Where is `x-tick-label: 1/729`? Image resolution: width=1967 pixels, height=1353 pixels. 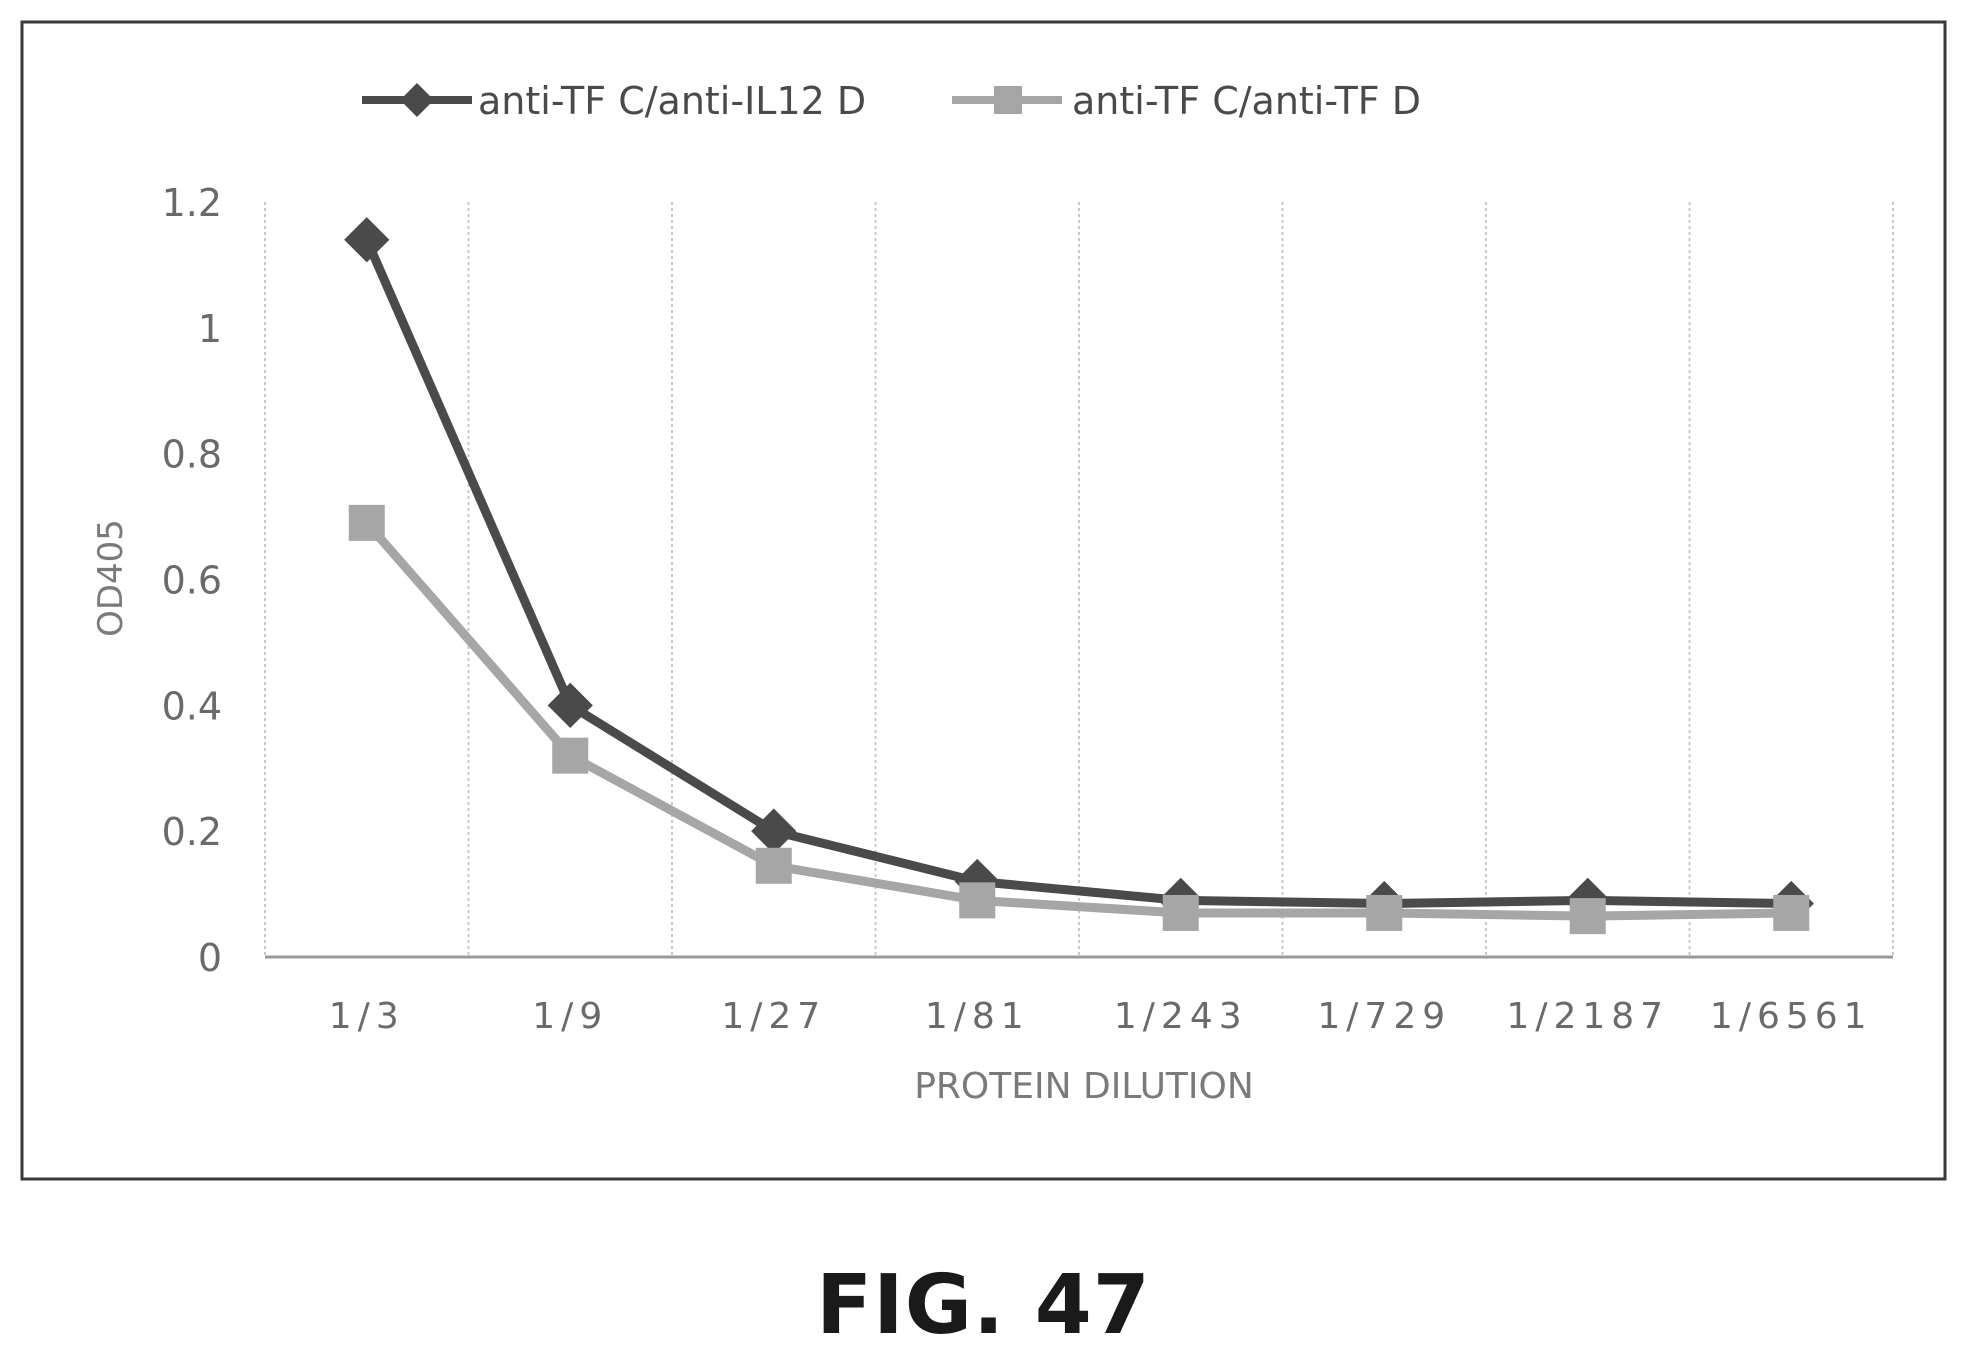
x-tick-label: 1/729 is located at coordinates (1384, 1016).